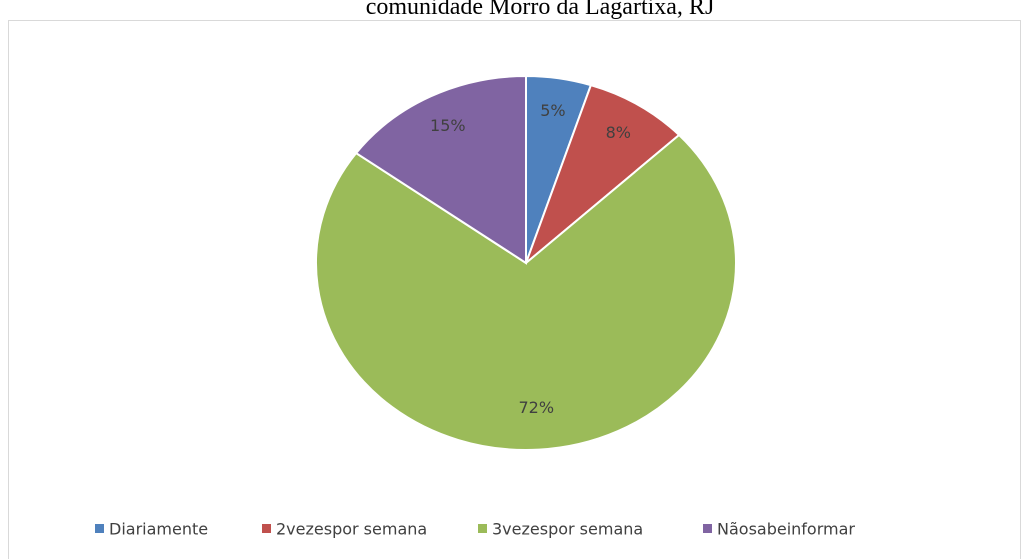 The image size is (1029, 559). I want to click on chart-title: comunidade Morro da Lagartixa, RJ, so click(540, 10).